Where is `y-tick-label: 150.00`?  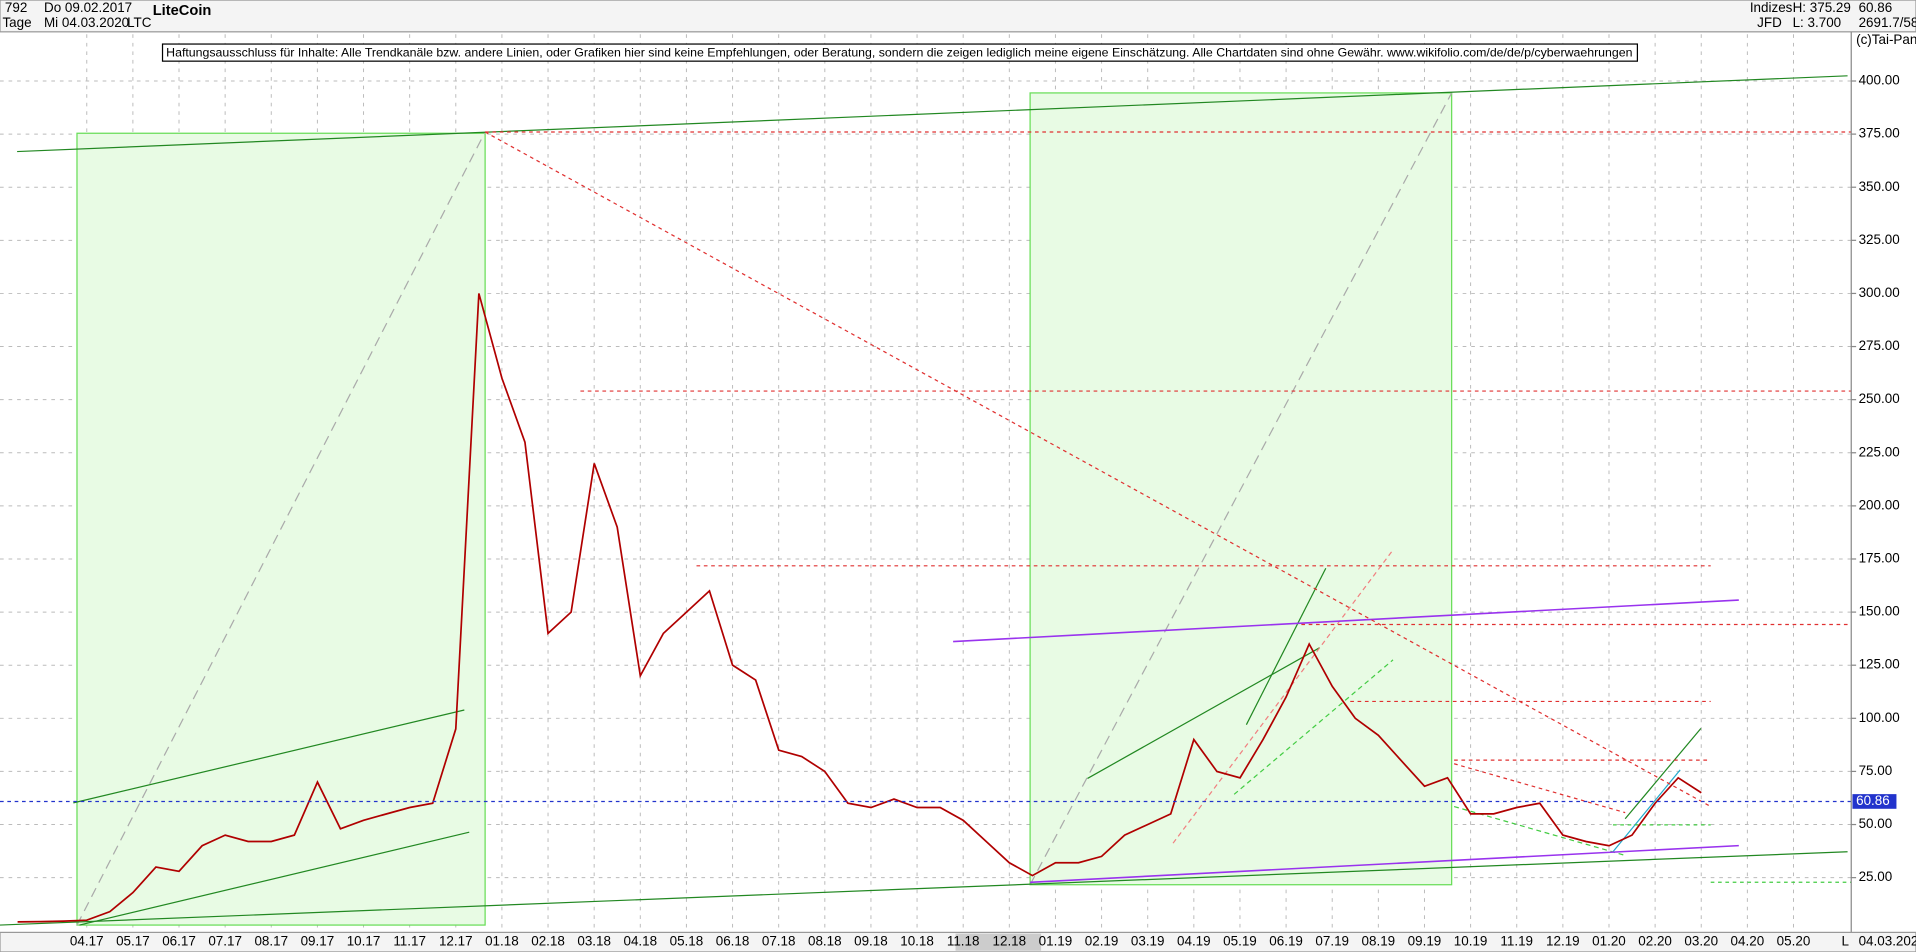 y-tick-label: 150.00 is located at coordinates (1879, 611).